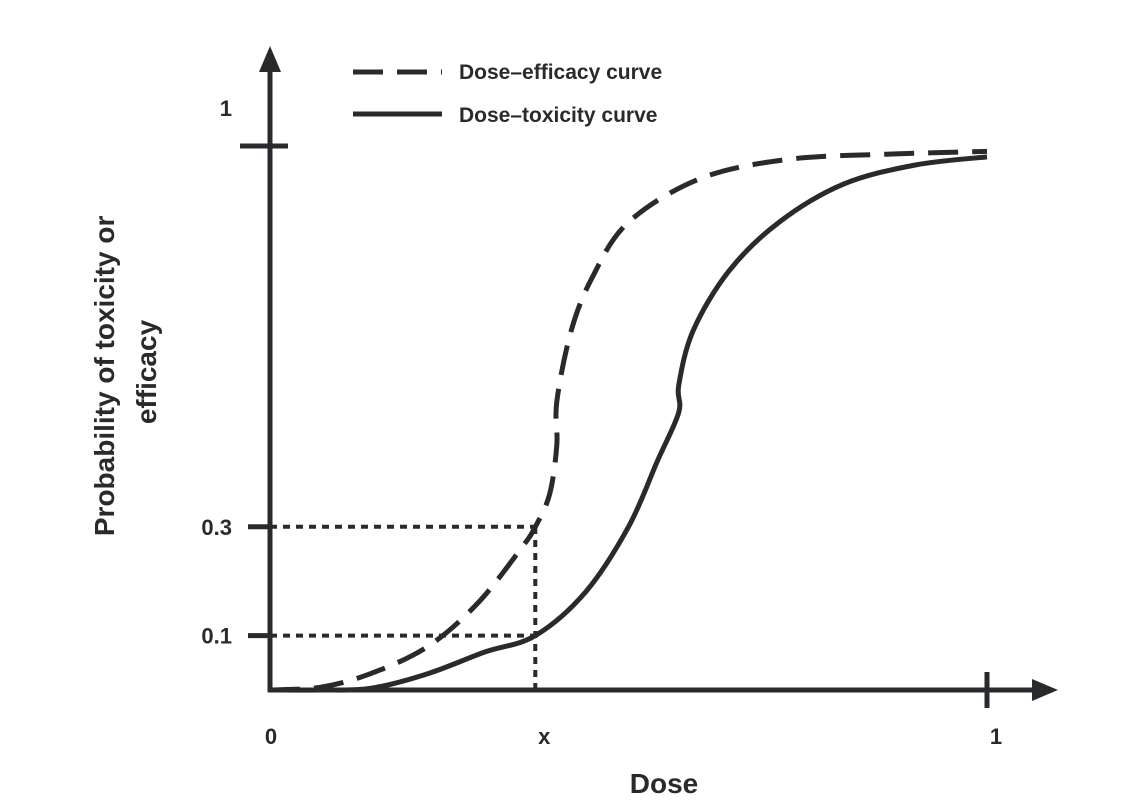 The width and height of the screenshot is (1128, 812). What do you see at coordinates (104, 376) in the screenshot?
I see `y-axis-title-line-1: Probability of toxicity or` at bounding box center [104, 376].